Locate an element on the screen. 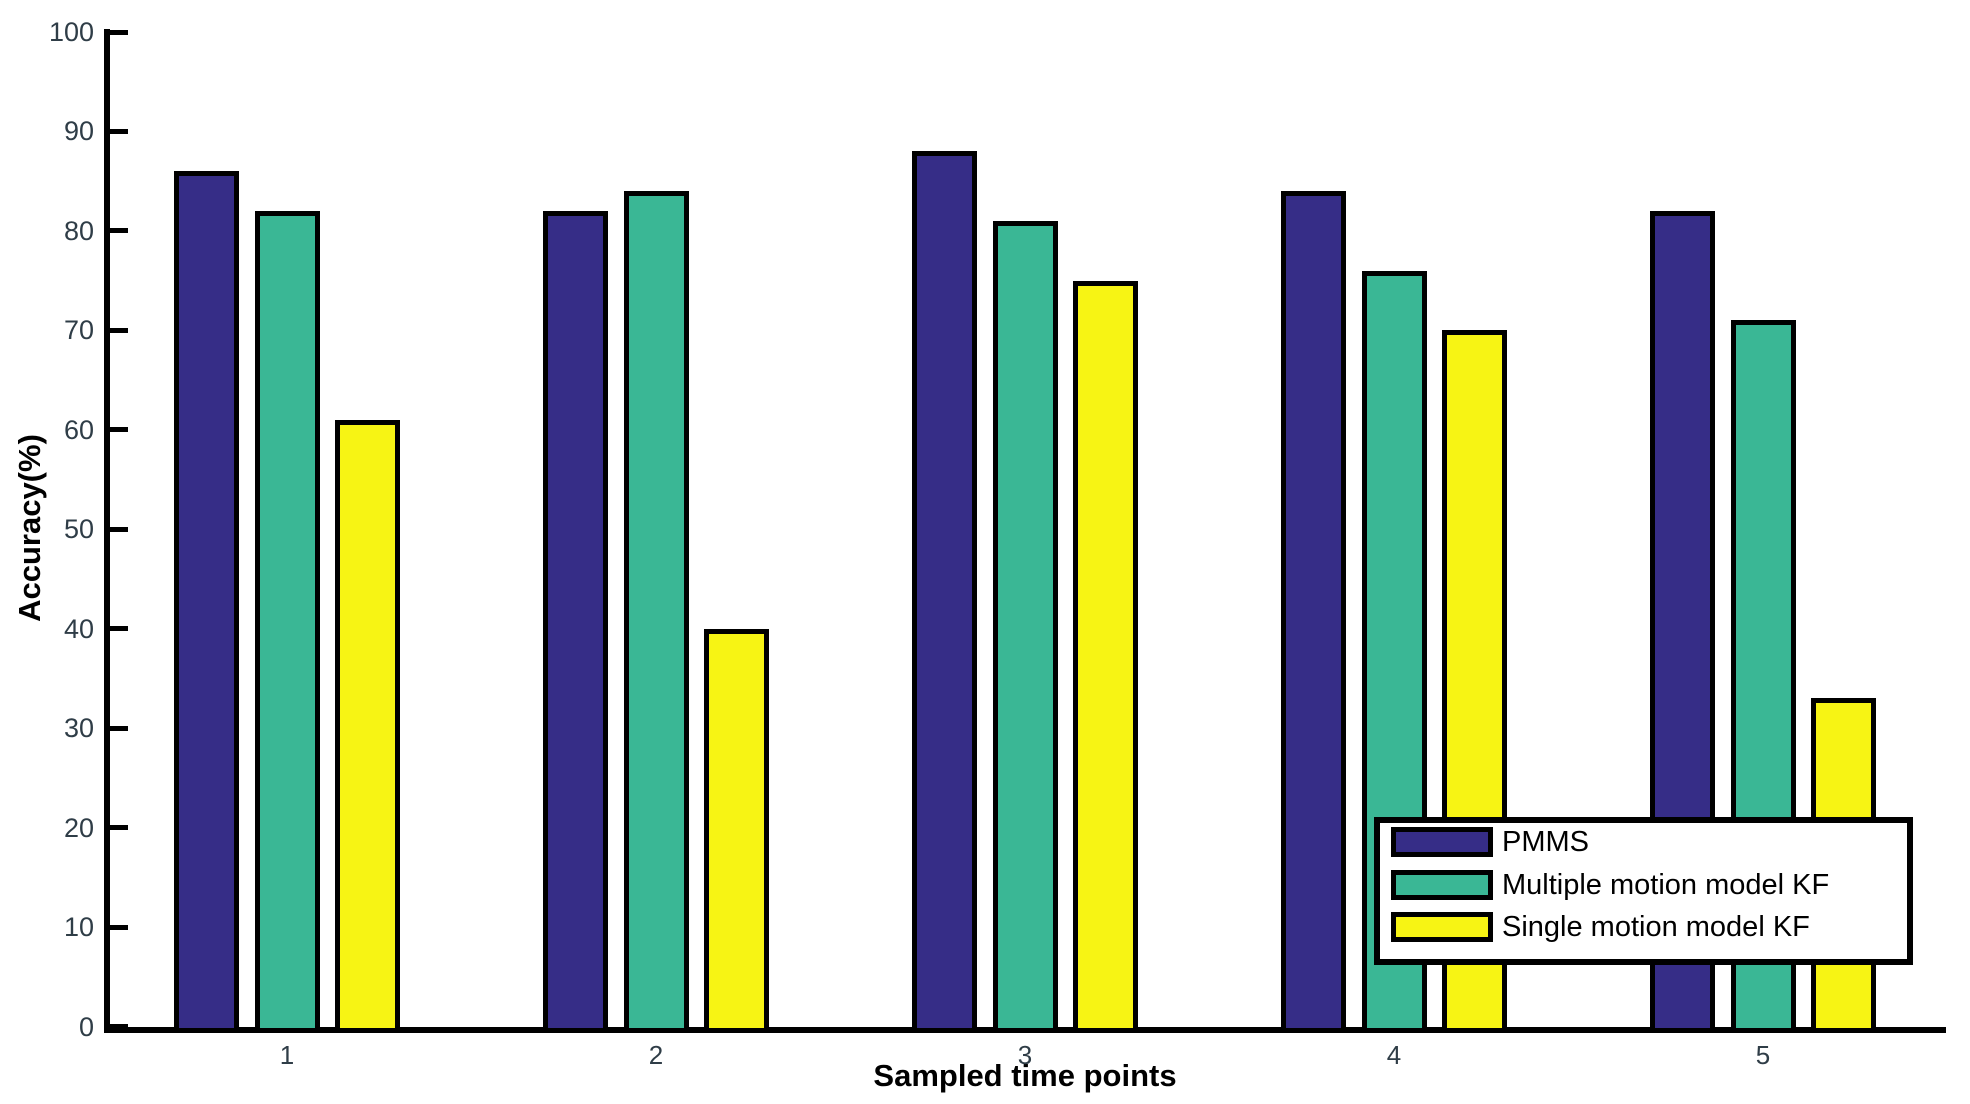  y-tick-label: 60 is located at coordinates (78, 429).